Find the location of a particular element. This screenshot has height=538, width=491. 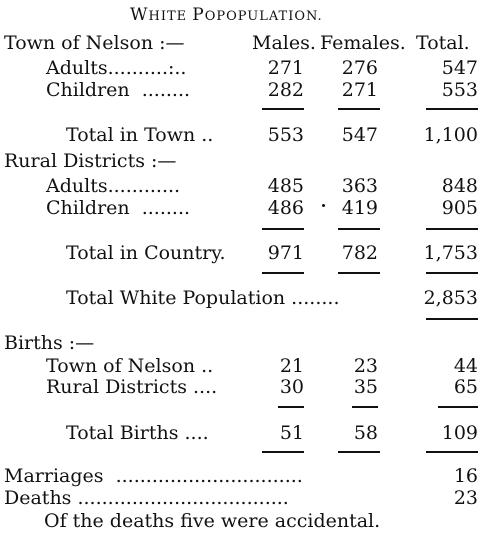

births-town-males: 21 is located at coordinates (291, 366).